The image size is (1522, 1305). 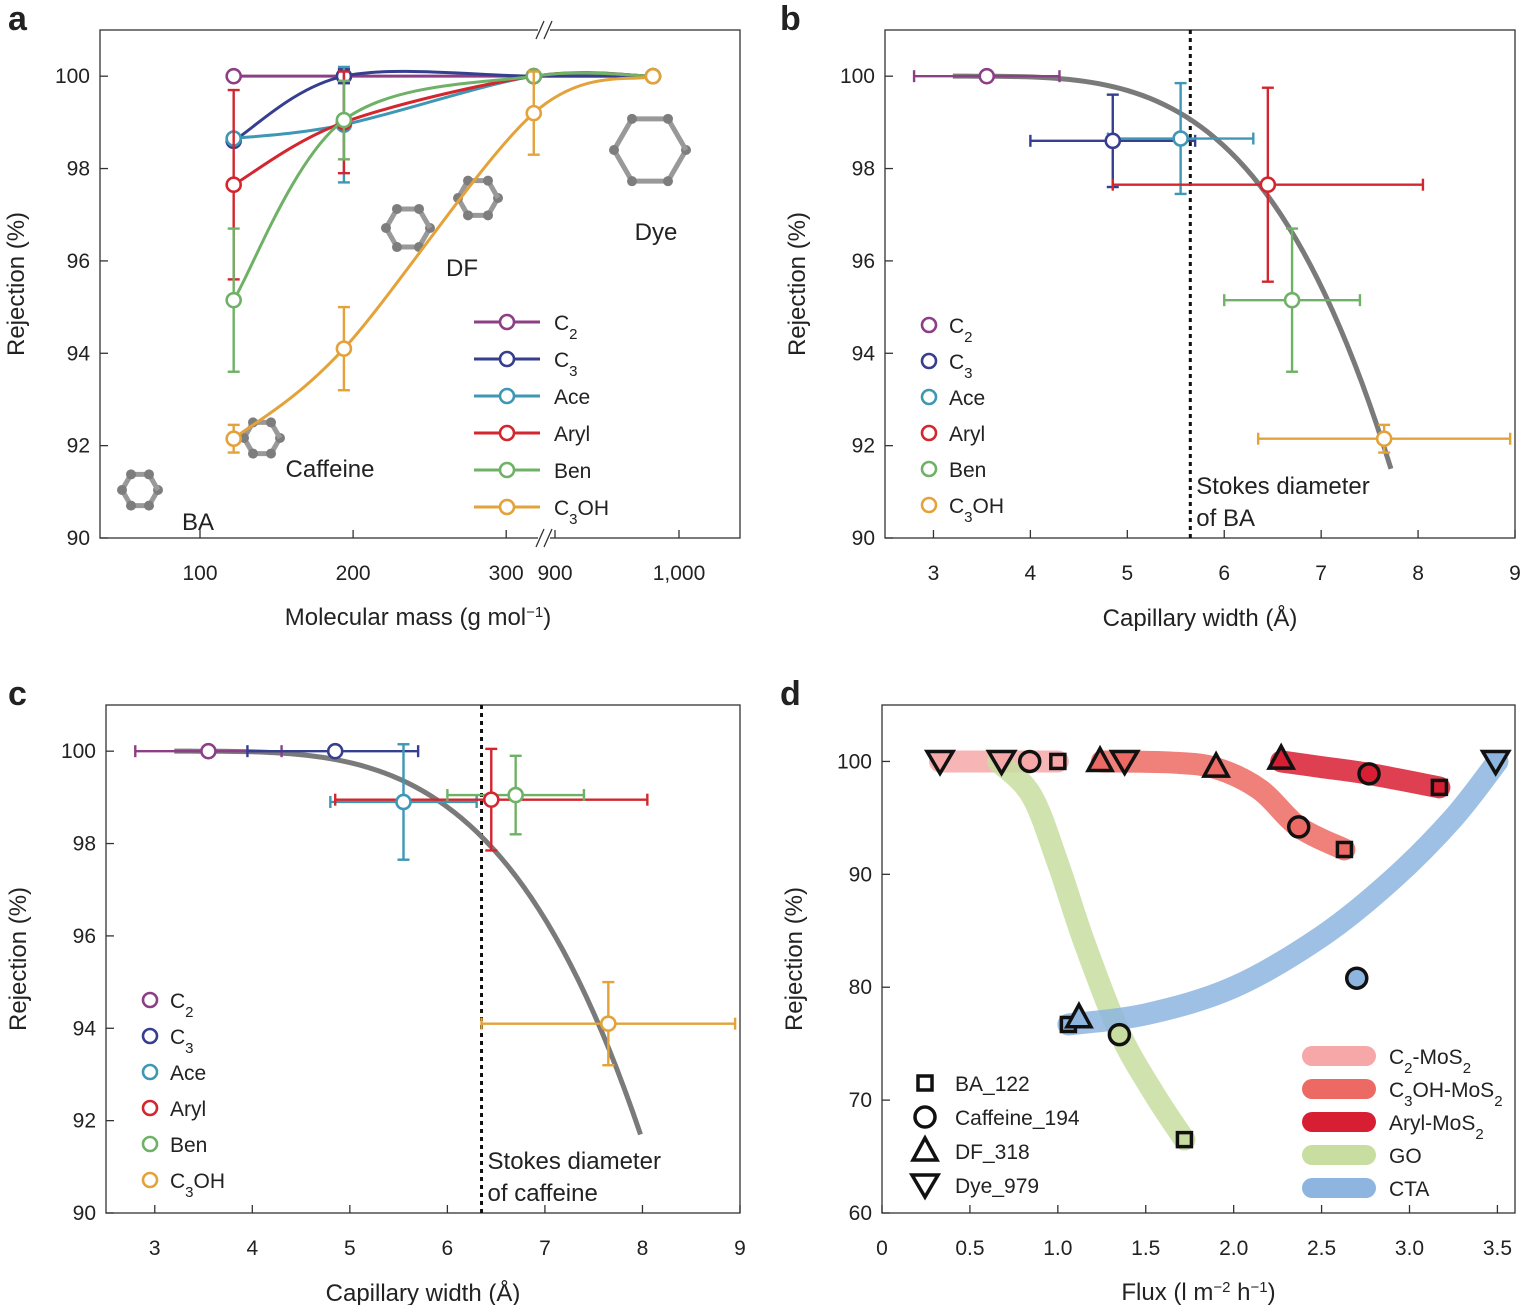 What do you see at coordinates (1031, 573) in the screenshot?
I see `x-tick-label-b: 4` at bounding box center [1031, 573].